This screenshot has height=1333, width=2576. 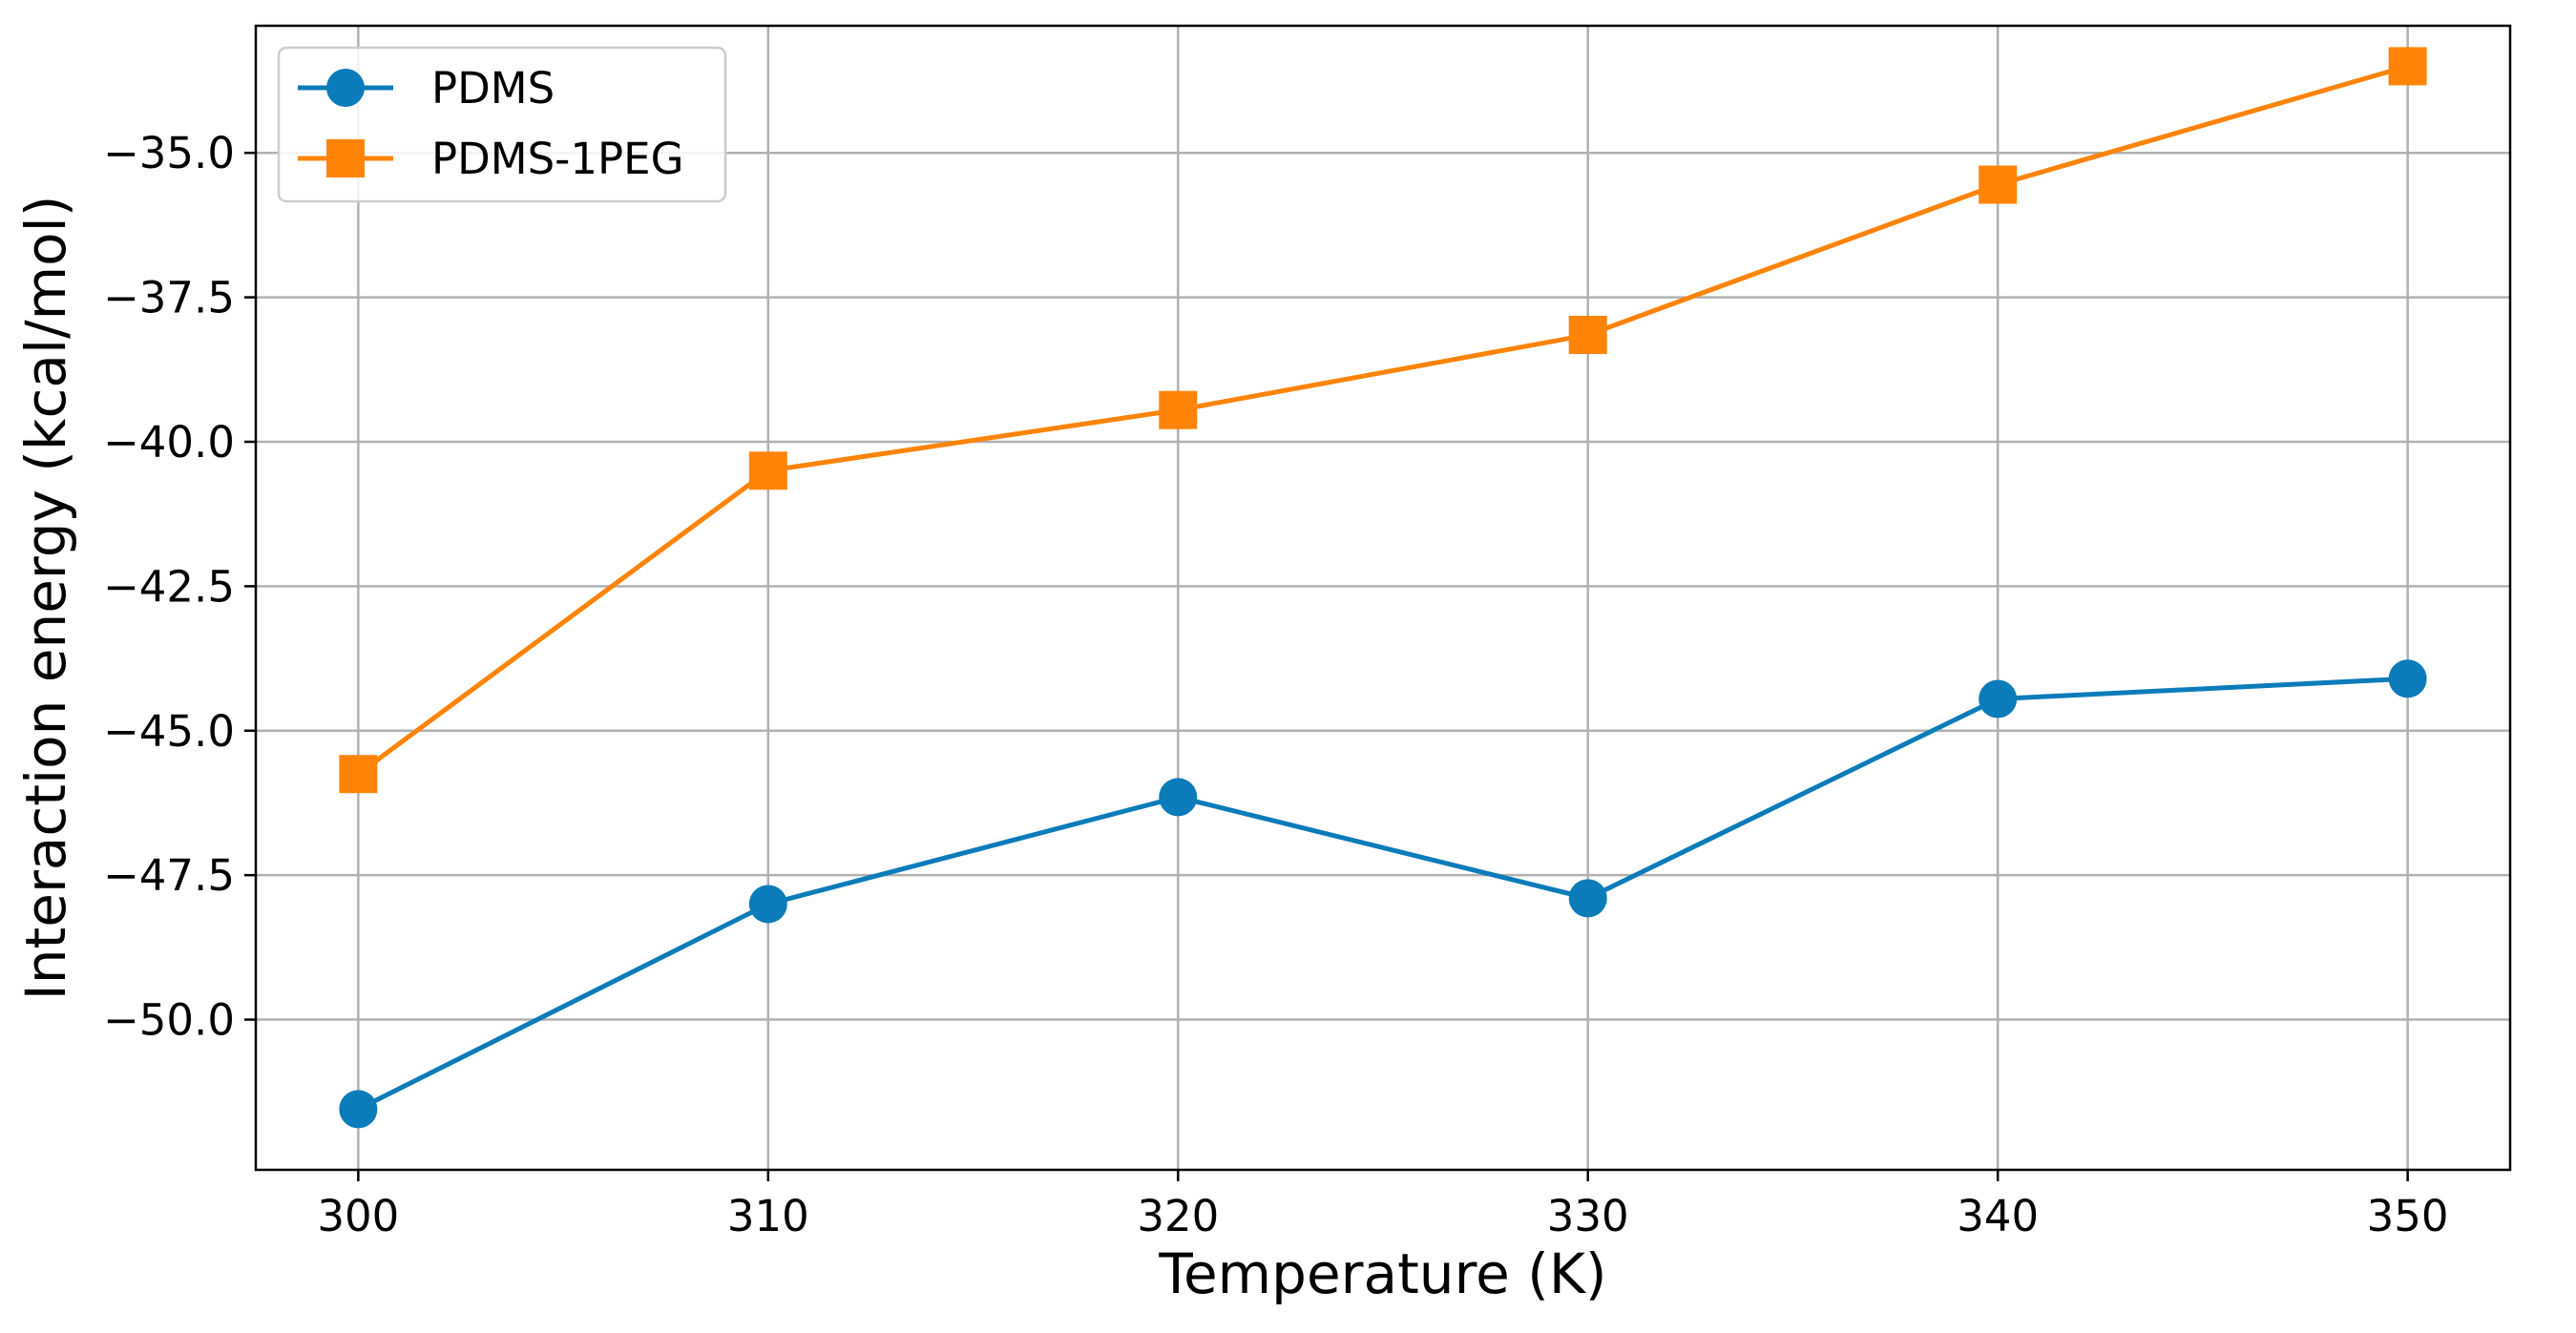 What do you see at coordinates (45, 598) in the screenshot?
I see `y-axis-title: Interaction energy (kcal/mol)` at bounding box center [45, 598].